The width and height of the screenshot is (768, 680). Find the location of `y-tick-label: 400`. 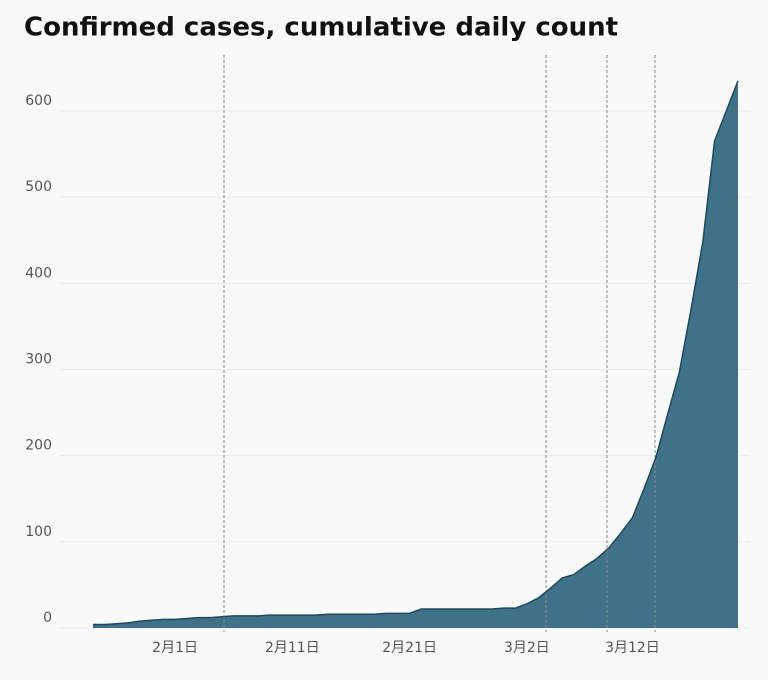

y-tick-label: 400 is located at coordinates (38, 273).